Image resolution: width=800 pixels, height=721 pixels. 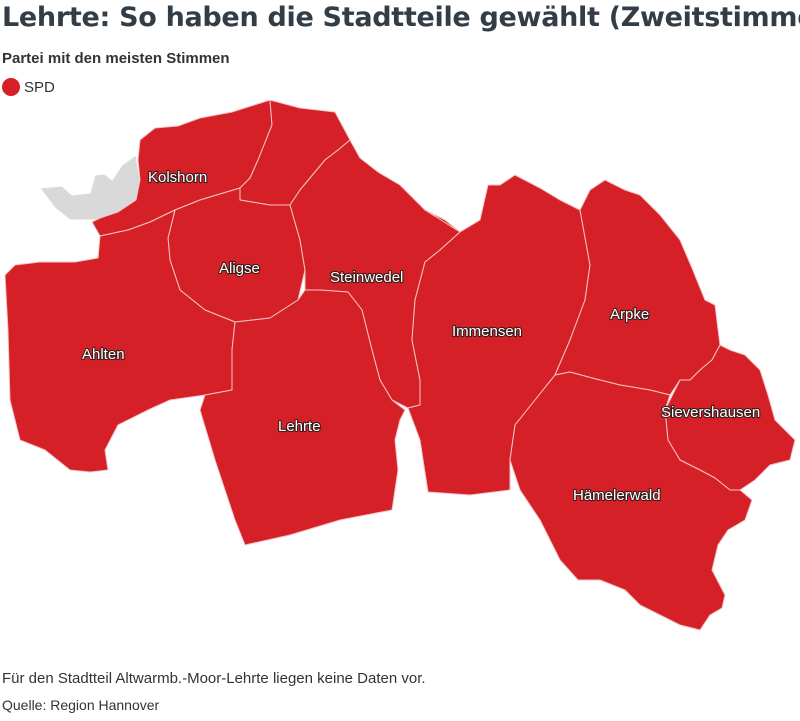 I want to click on label-aligse: Aligse, so click(x=239, y=268).